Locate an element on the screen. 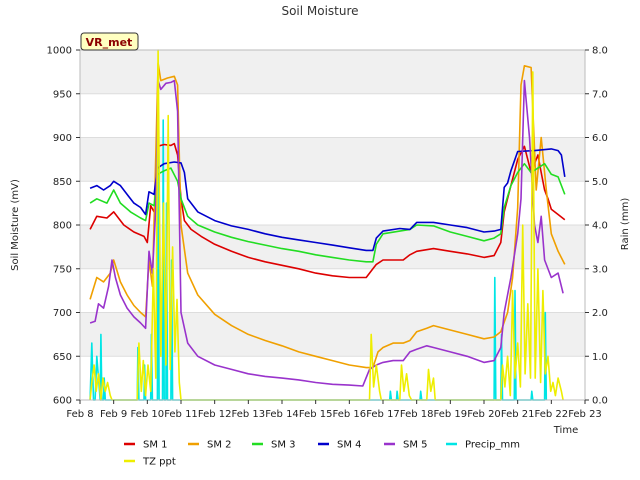  legend-item: Precip_mm is located at coordinates (483, 445).